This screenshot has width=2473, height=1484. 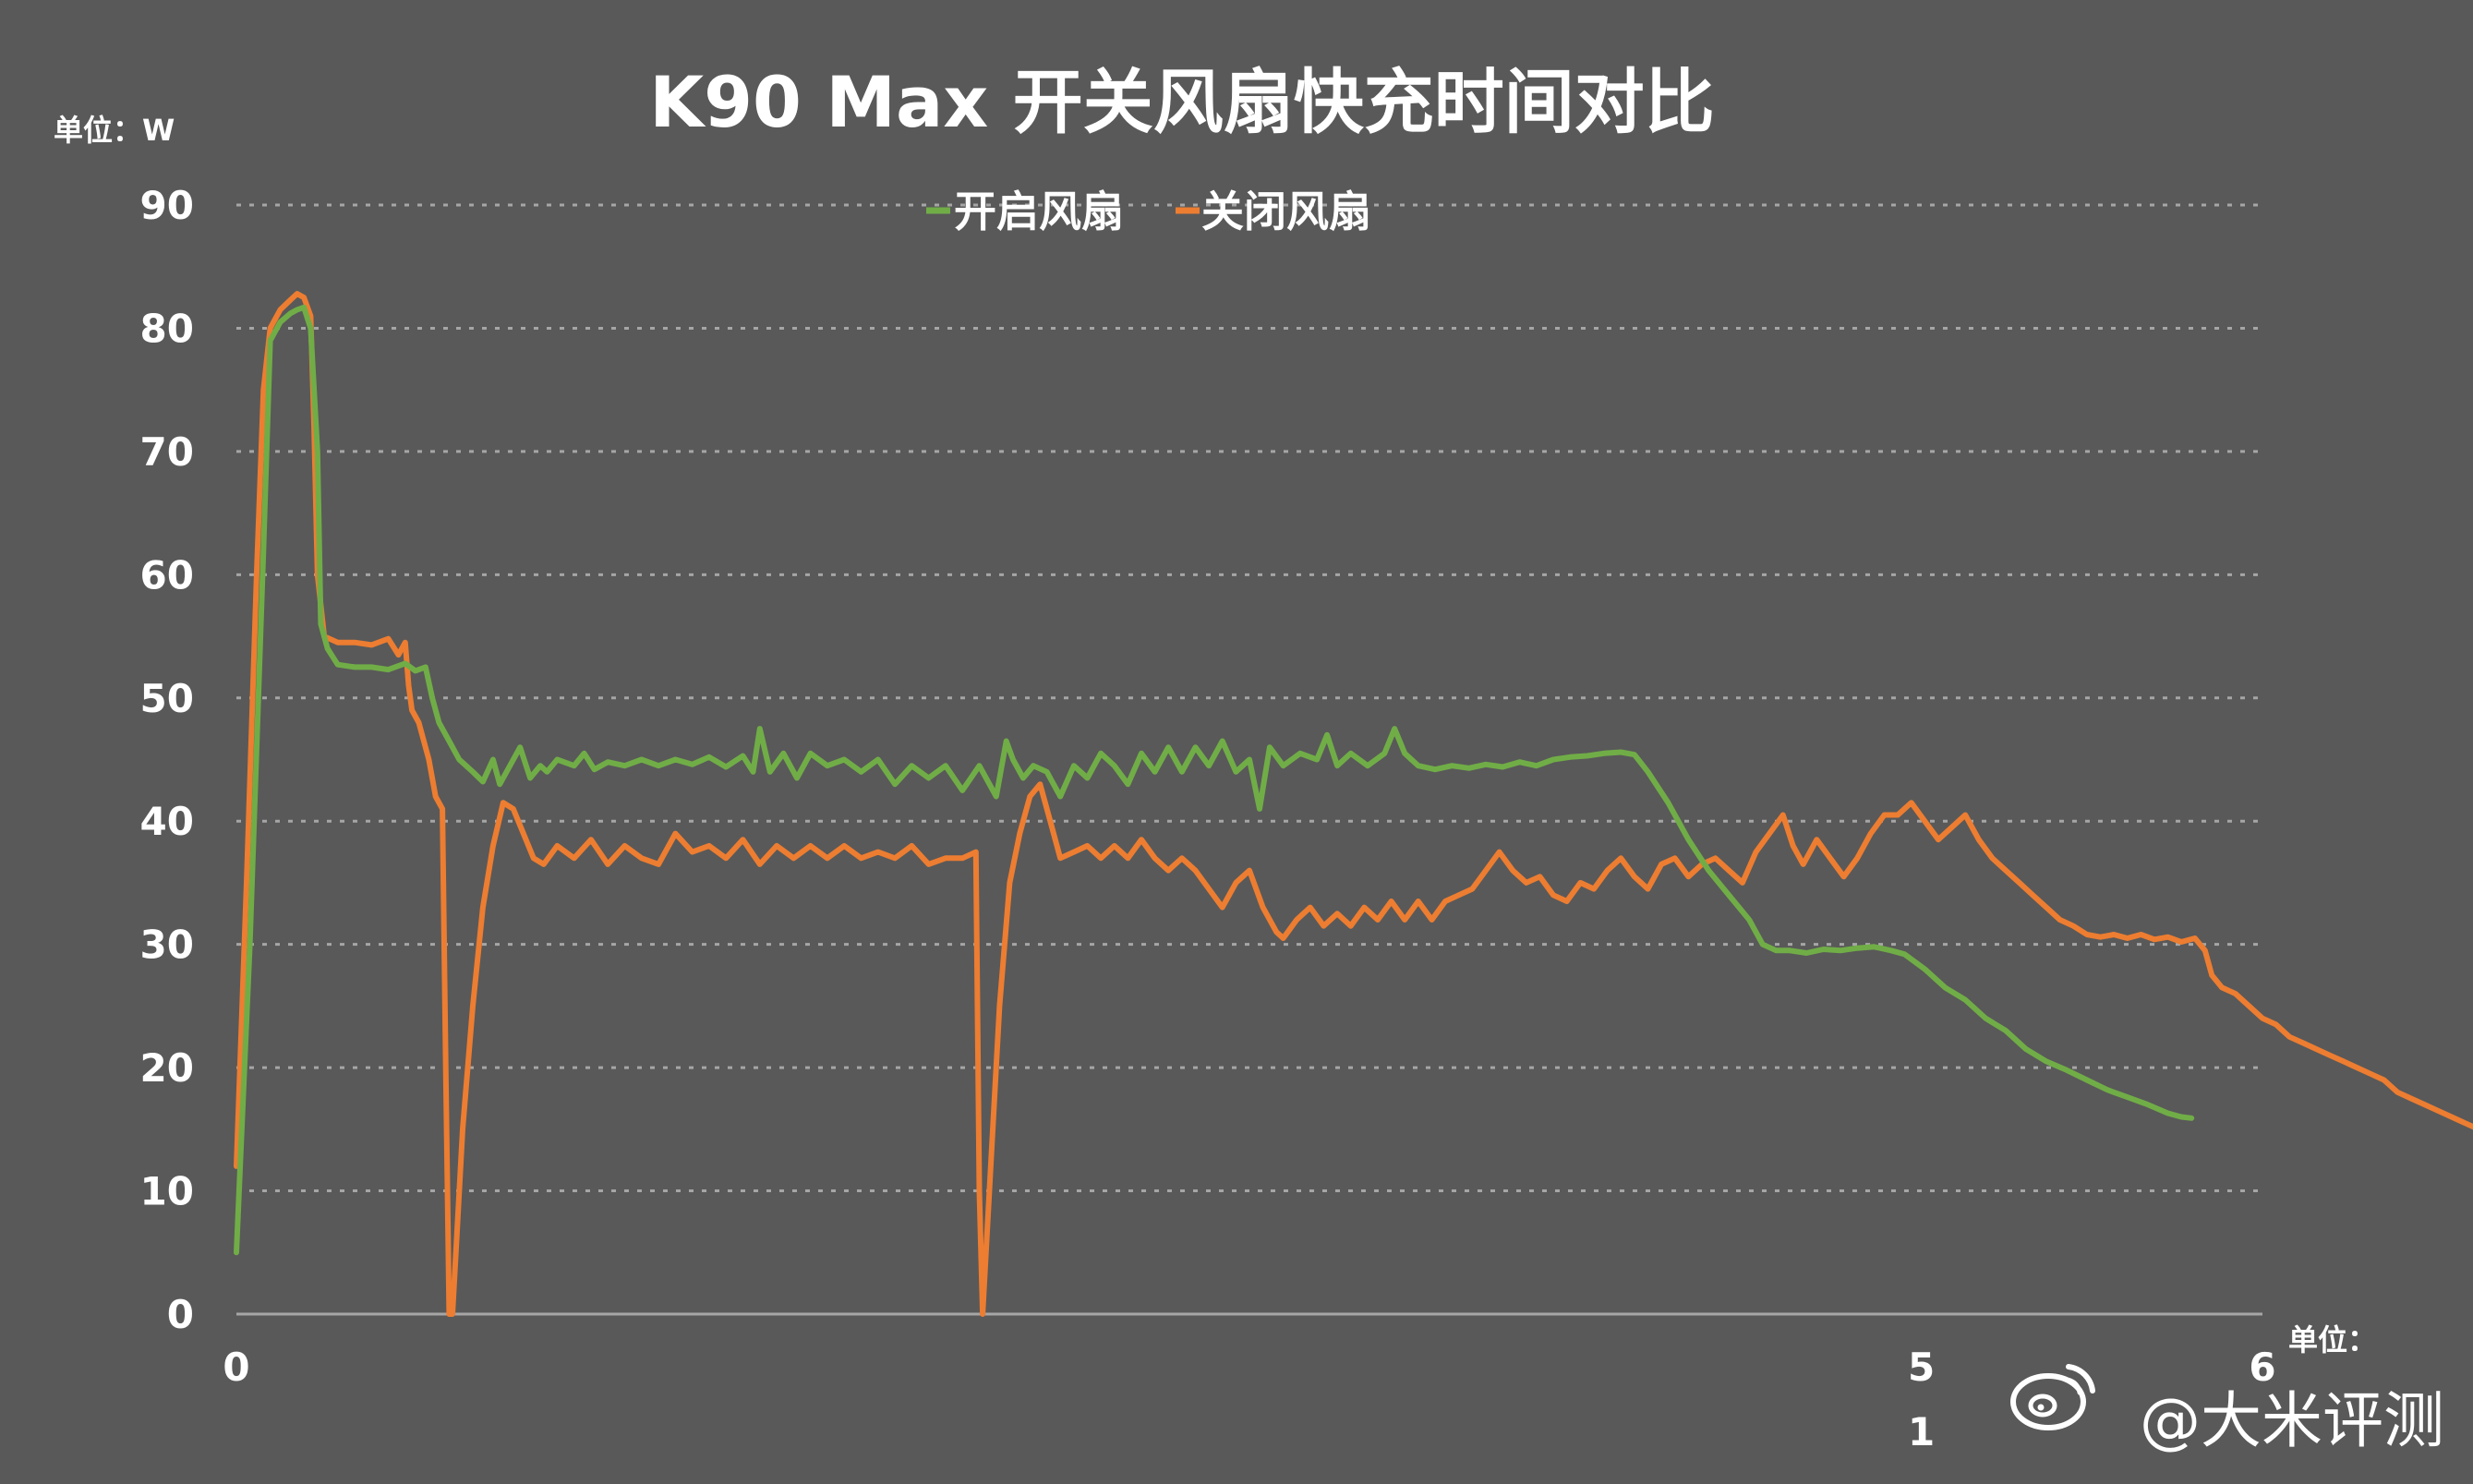 I want to click on x-axis-tick-labels: 0 5 1 6, so click(x=1249, y=1399).